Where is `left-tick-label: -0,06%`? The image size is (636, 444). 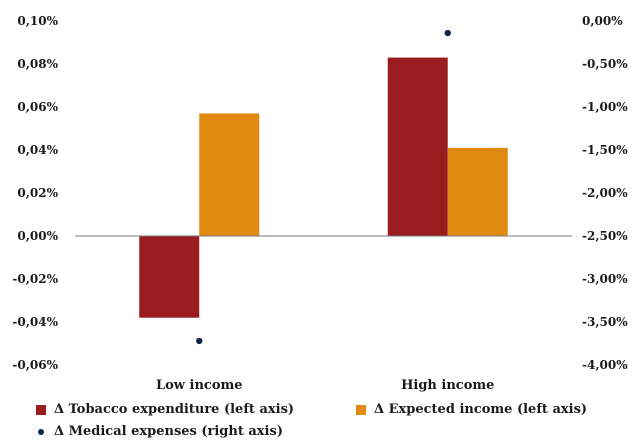 left-tick-label: -0,06% is located at coordinates (35, 365).